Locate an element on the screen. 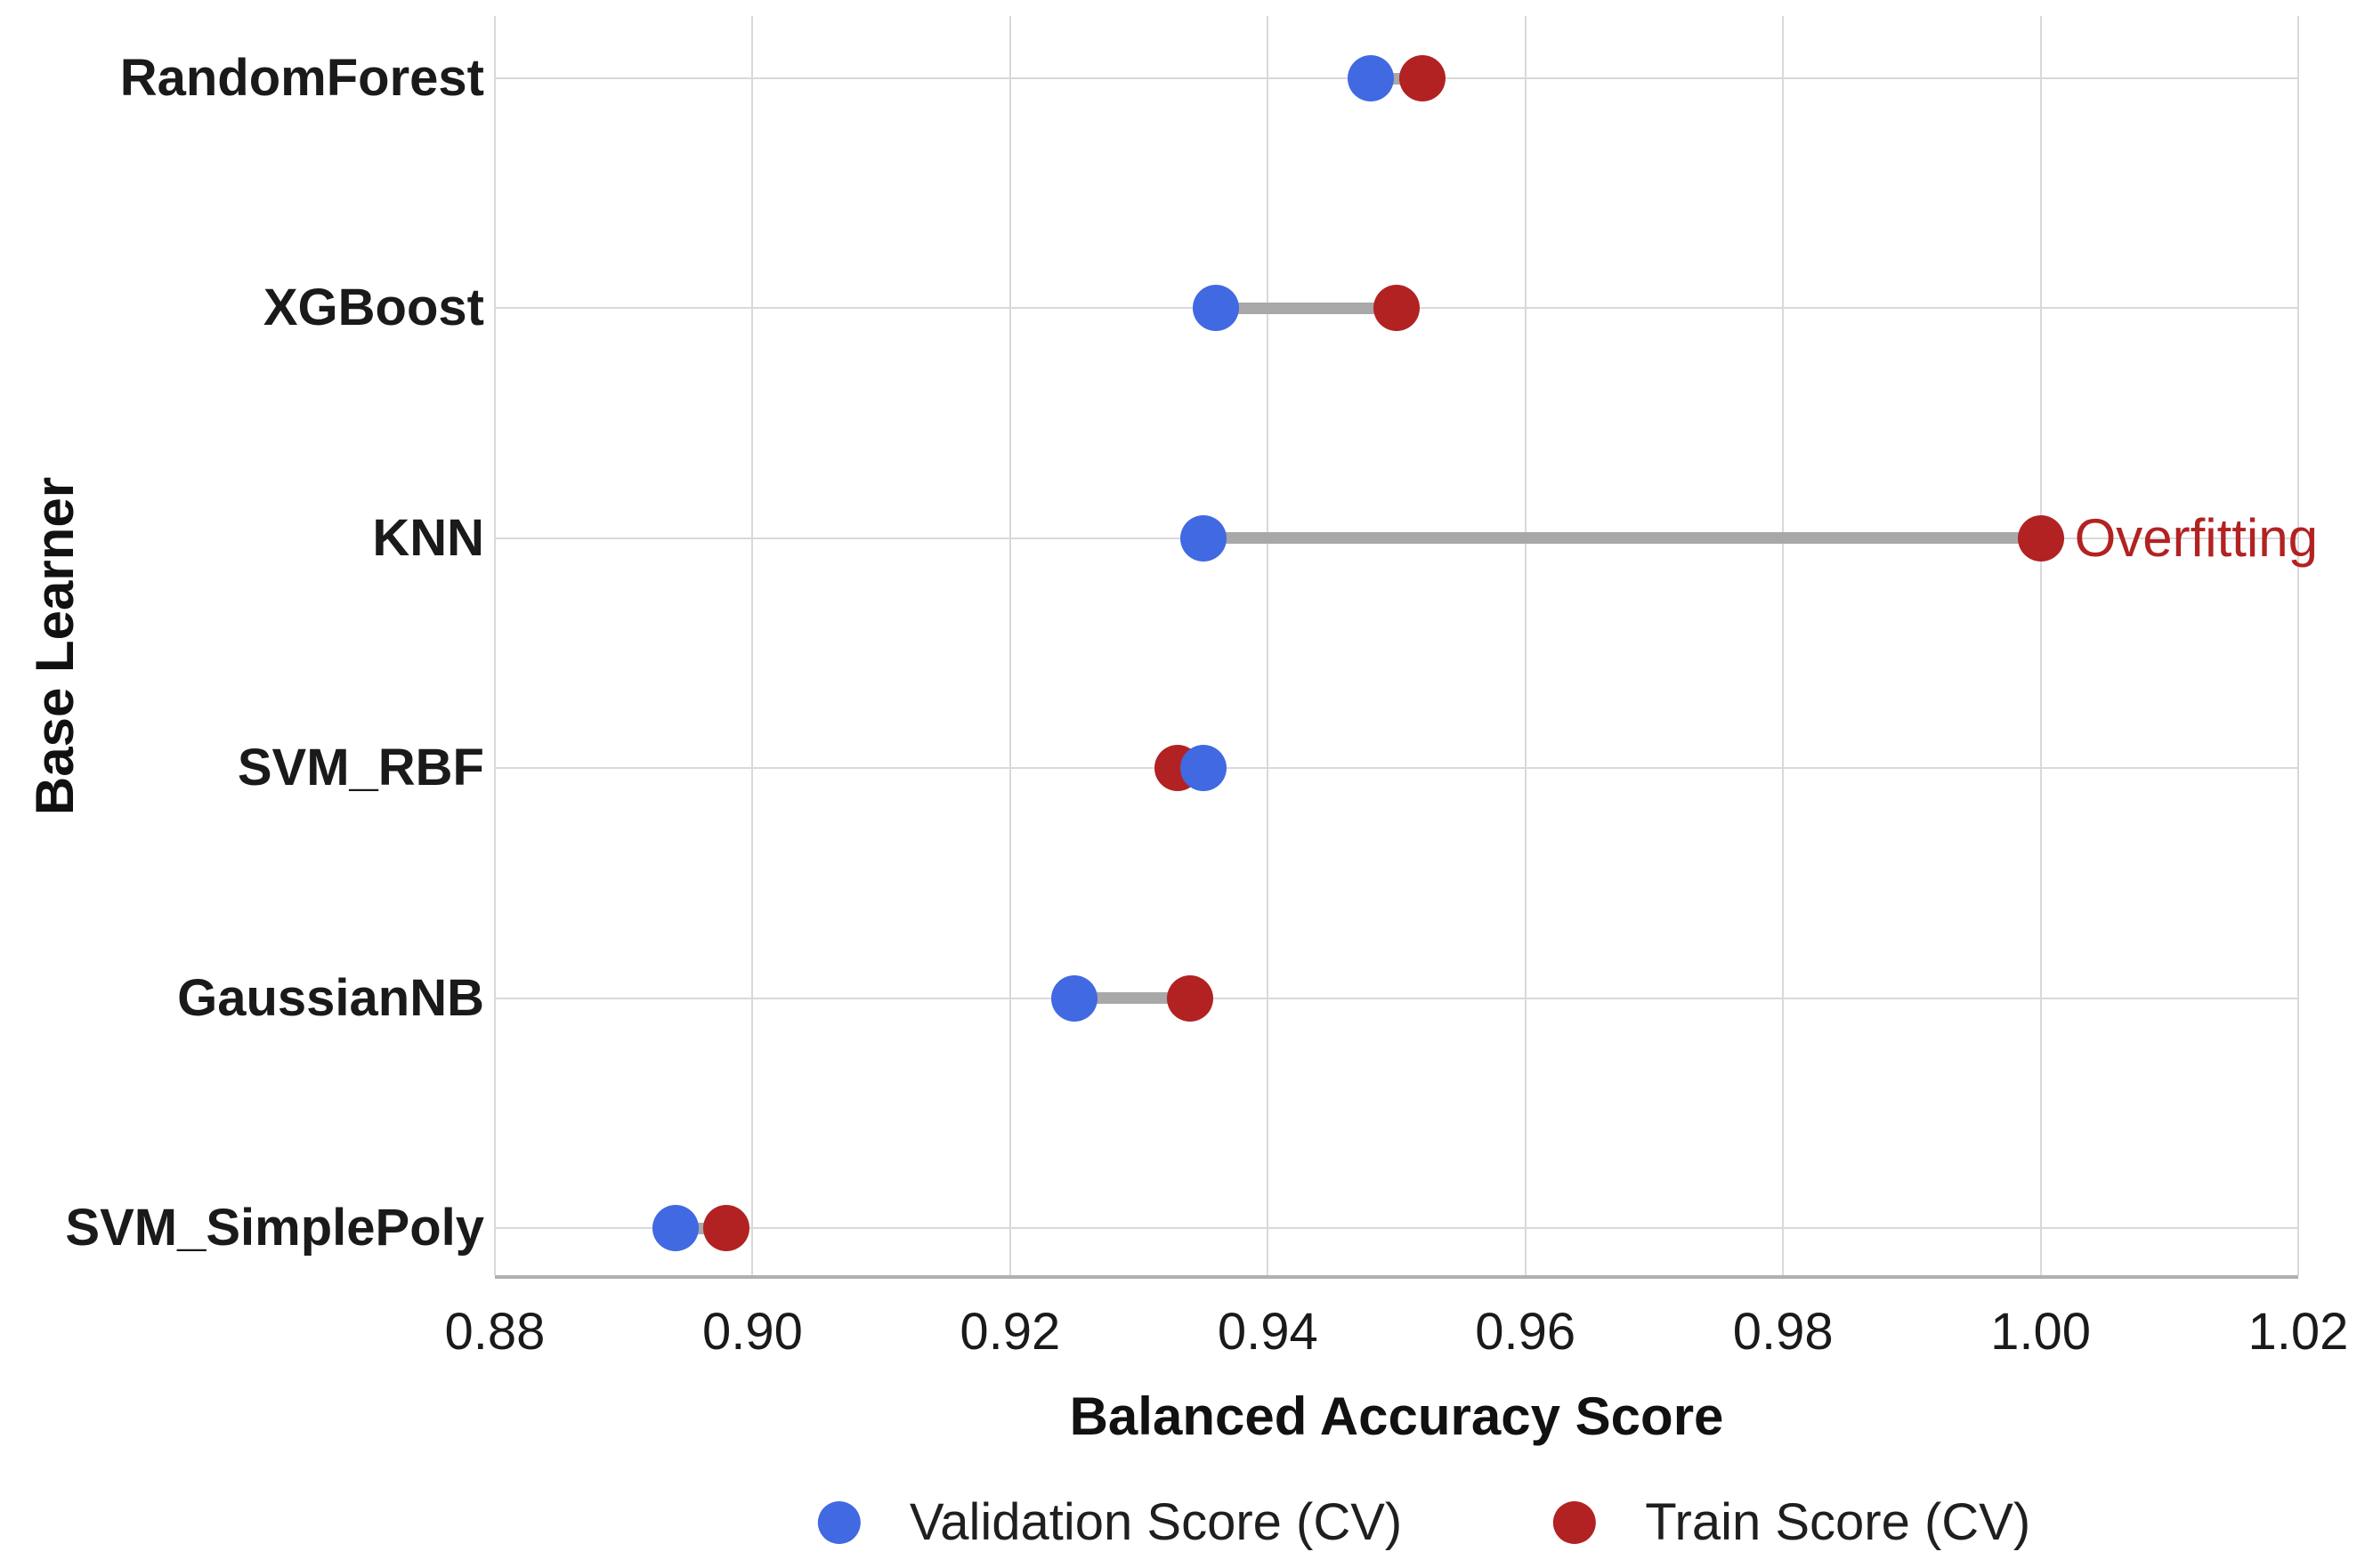 This screenshot has width=2365, height=1568. category-label: XGBoost is located at coordinates (373, 308).